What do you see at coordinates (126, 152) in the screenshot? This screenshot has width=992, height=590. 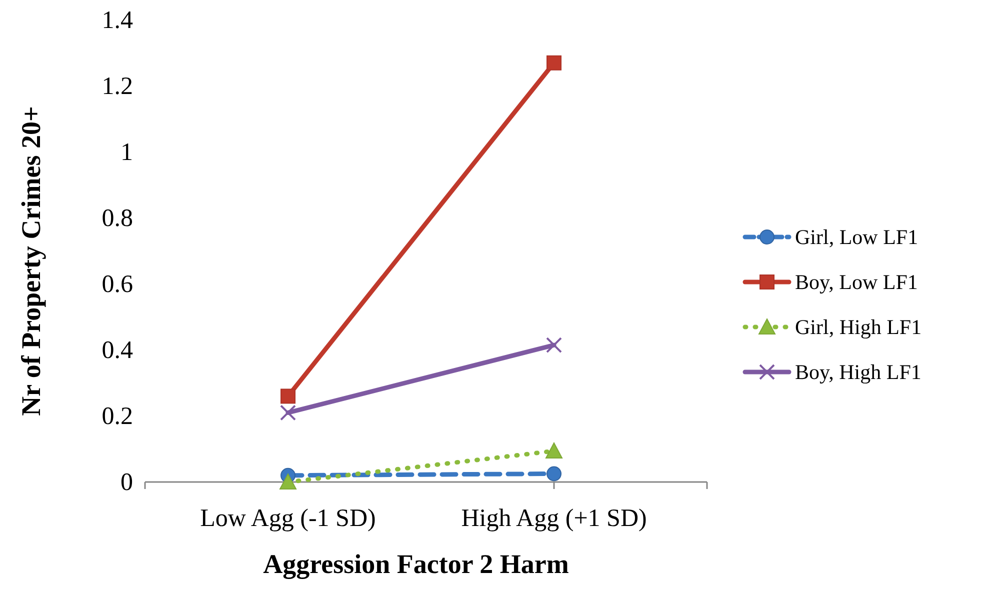 I see `y-tick-label: 1` at bounding box center [126, 152].